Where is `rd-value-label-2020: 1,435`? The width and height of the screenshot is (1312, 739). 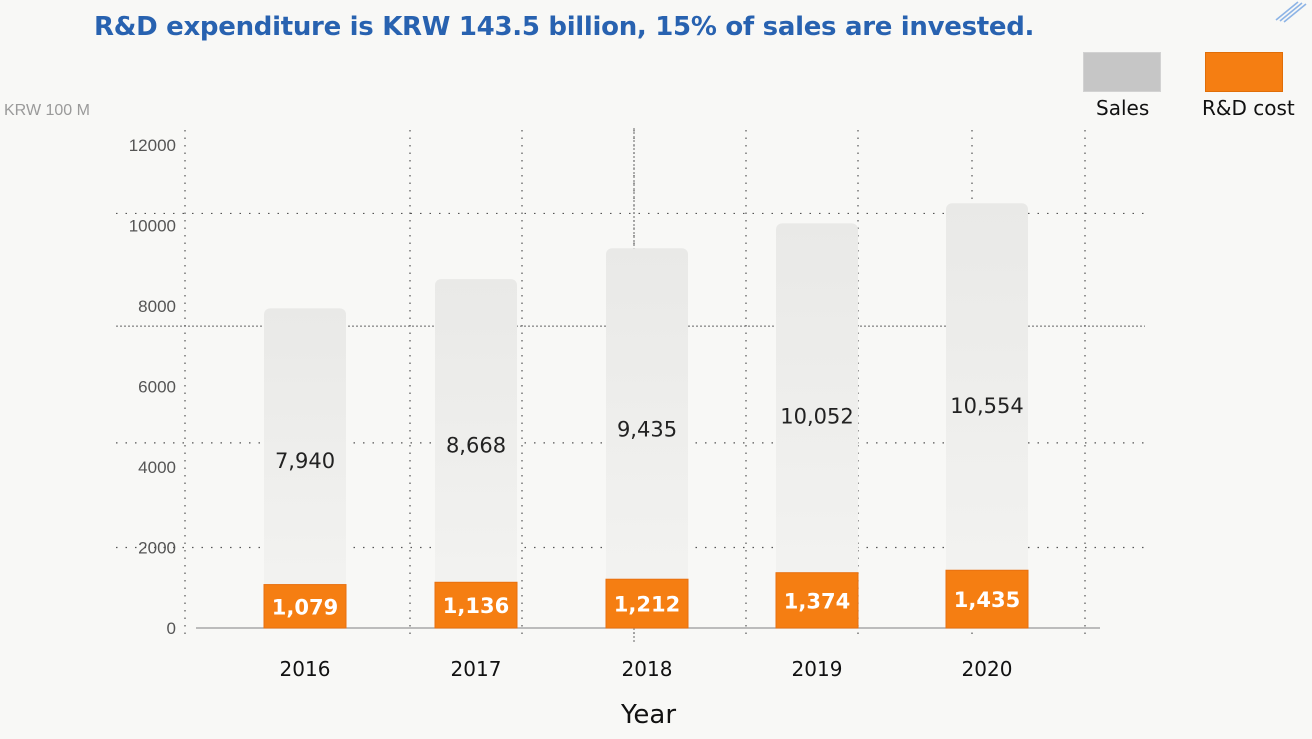 rd-value-label-2020: 1,435 is located at coordinates (987, 600).